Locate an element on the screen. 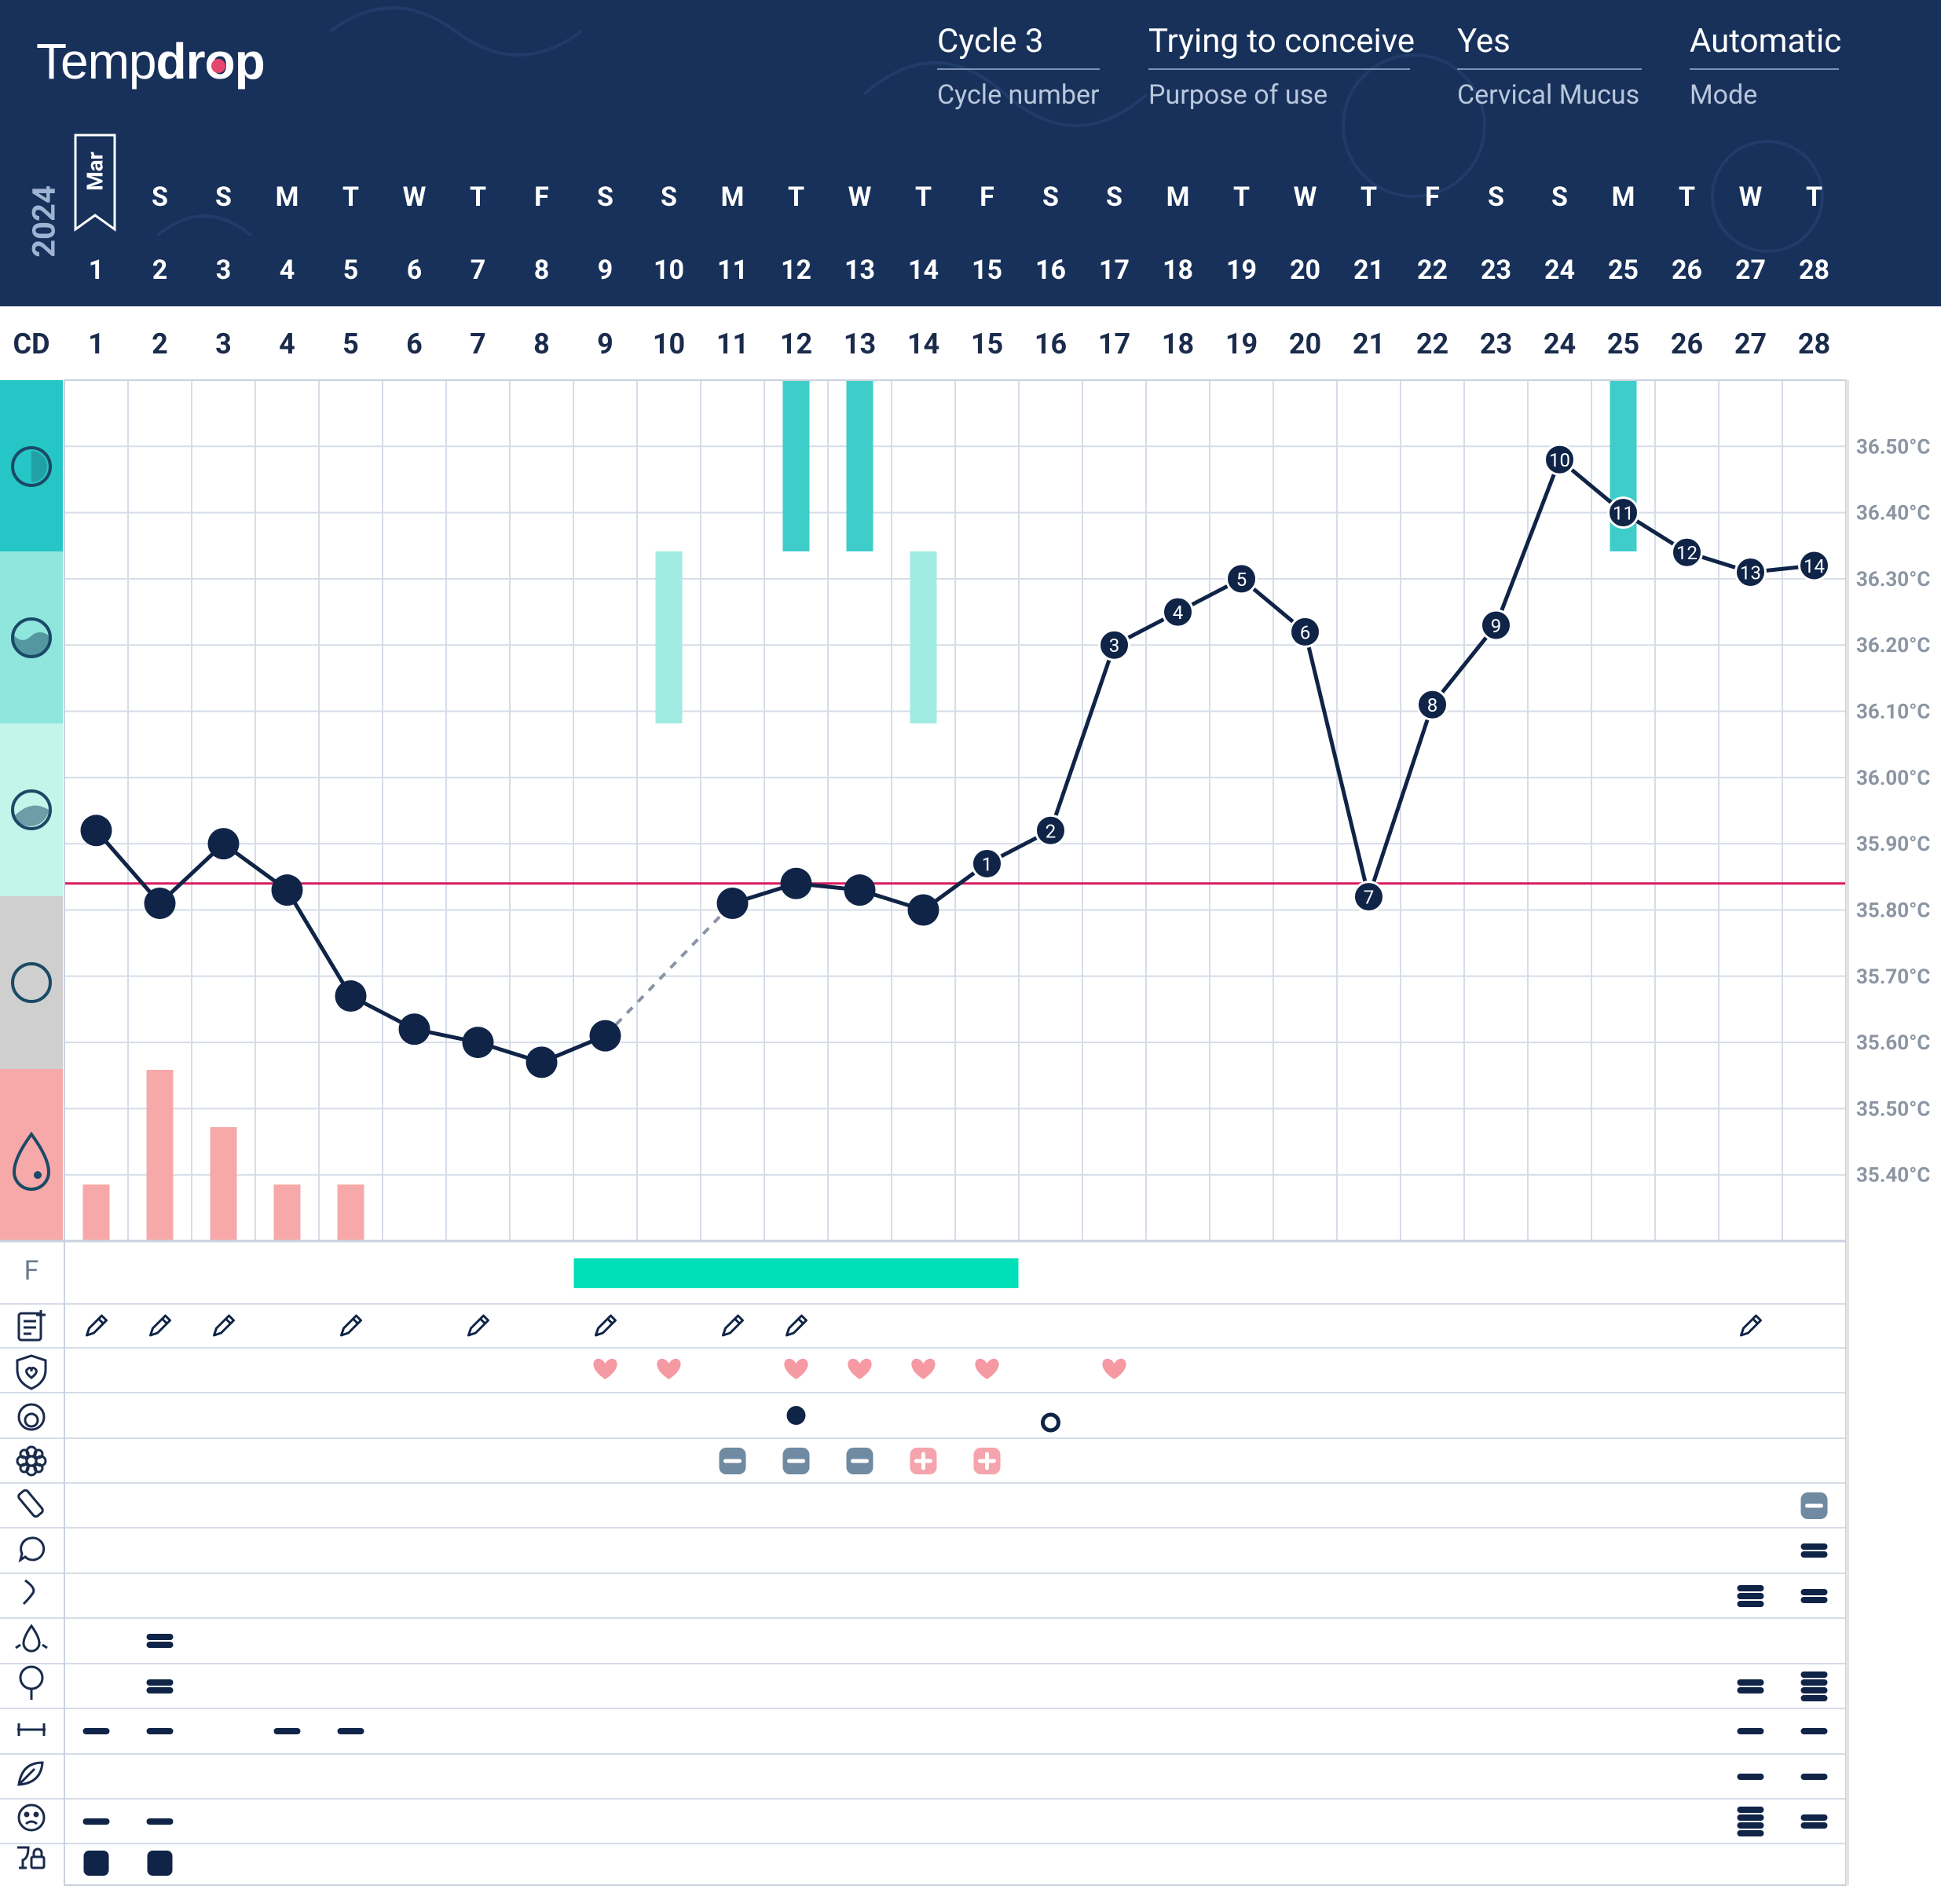 The width and height of the screenshot is (1941, 1904). date-label: 13 is located at coordinates (859, 270).